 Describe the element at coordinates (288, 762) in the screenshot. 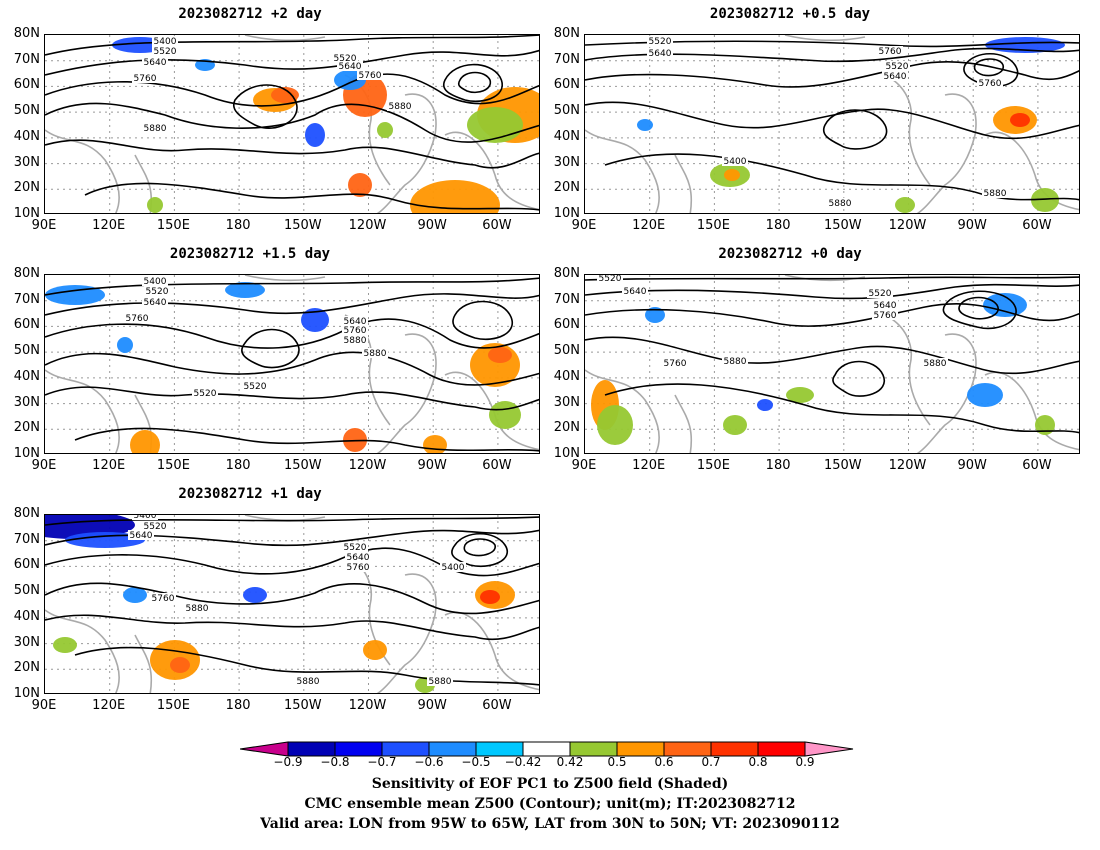

I see `colorbar-level-label: −0.9` at that location.